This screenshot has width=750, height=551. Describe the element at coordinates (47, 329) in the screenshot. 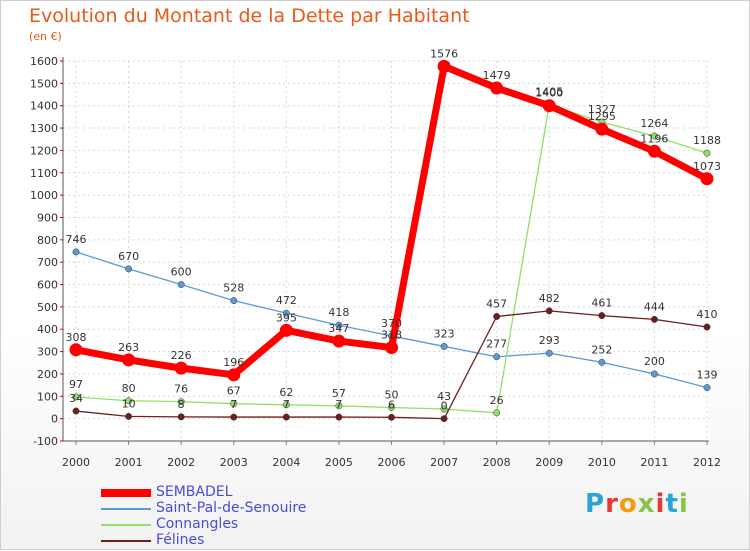

I see `y-tick-label: 400` at that location.